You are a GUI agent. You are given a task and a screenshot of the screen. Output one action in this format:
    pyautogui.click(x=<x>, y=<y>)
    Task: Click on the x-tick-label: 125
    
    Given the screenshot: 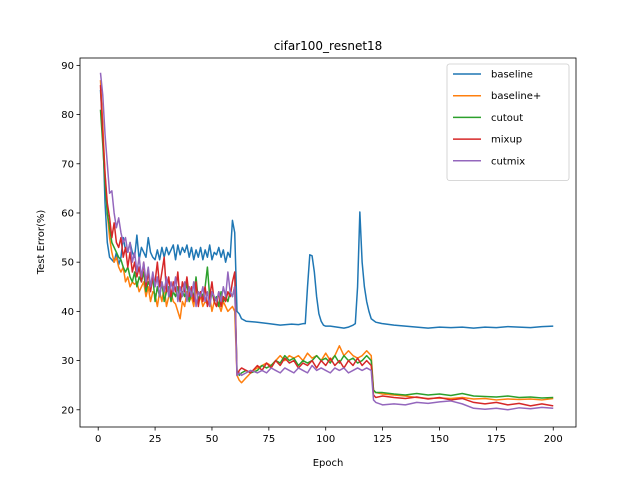 What is the action you would take?
    pyautogui.click(x=382, y=439)
    